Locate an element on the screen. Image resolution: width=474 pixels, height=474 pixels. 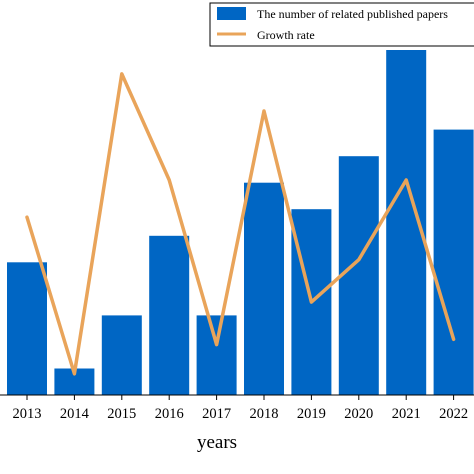
x-tick-label-2014: 2014 is located at coordinates (75, 414).